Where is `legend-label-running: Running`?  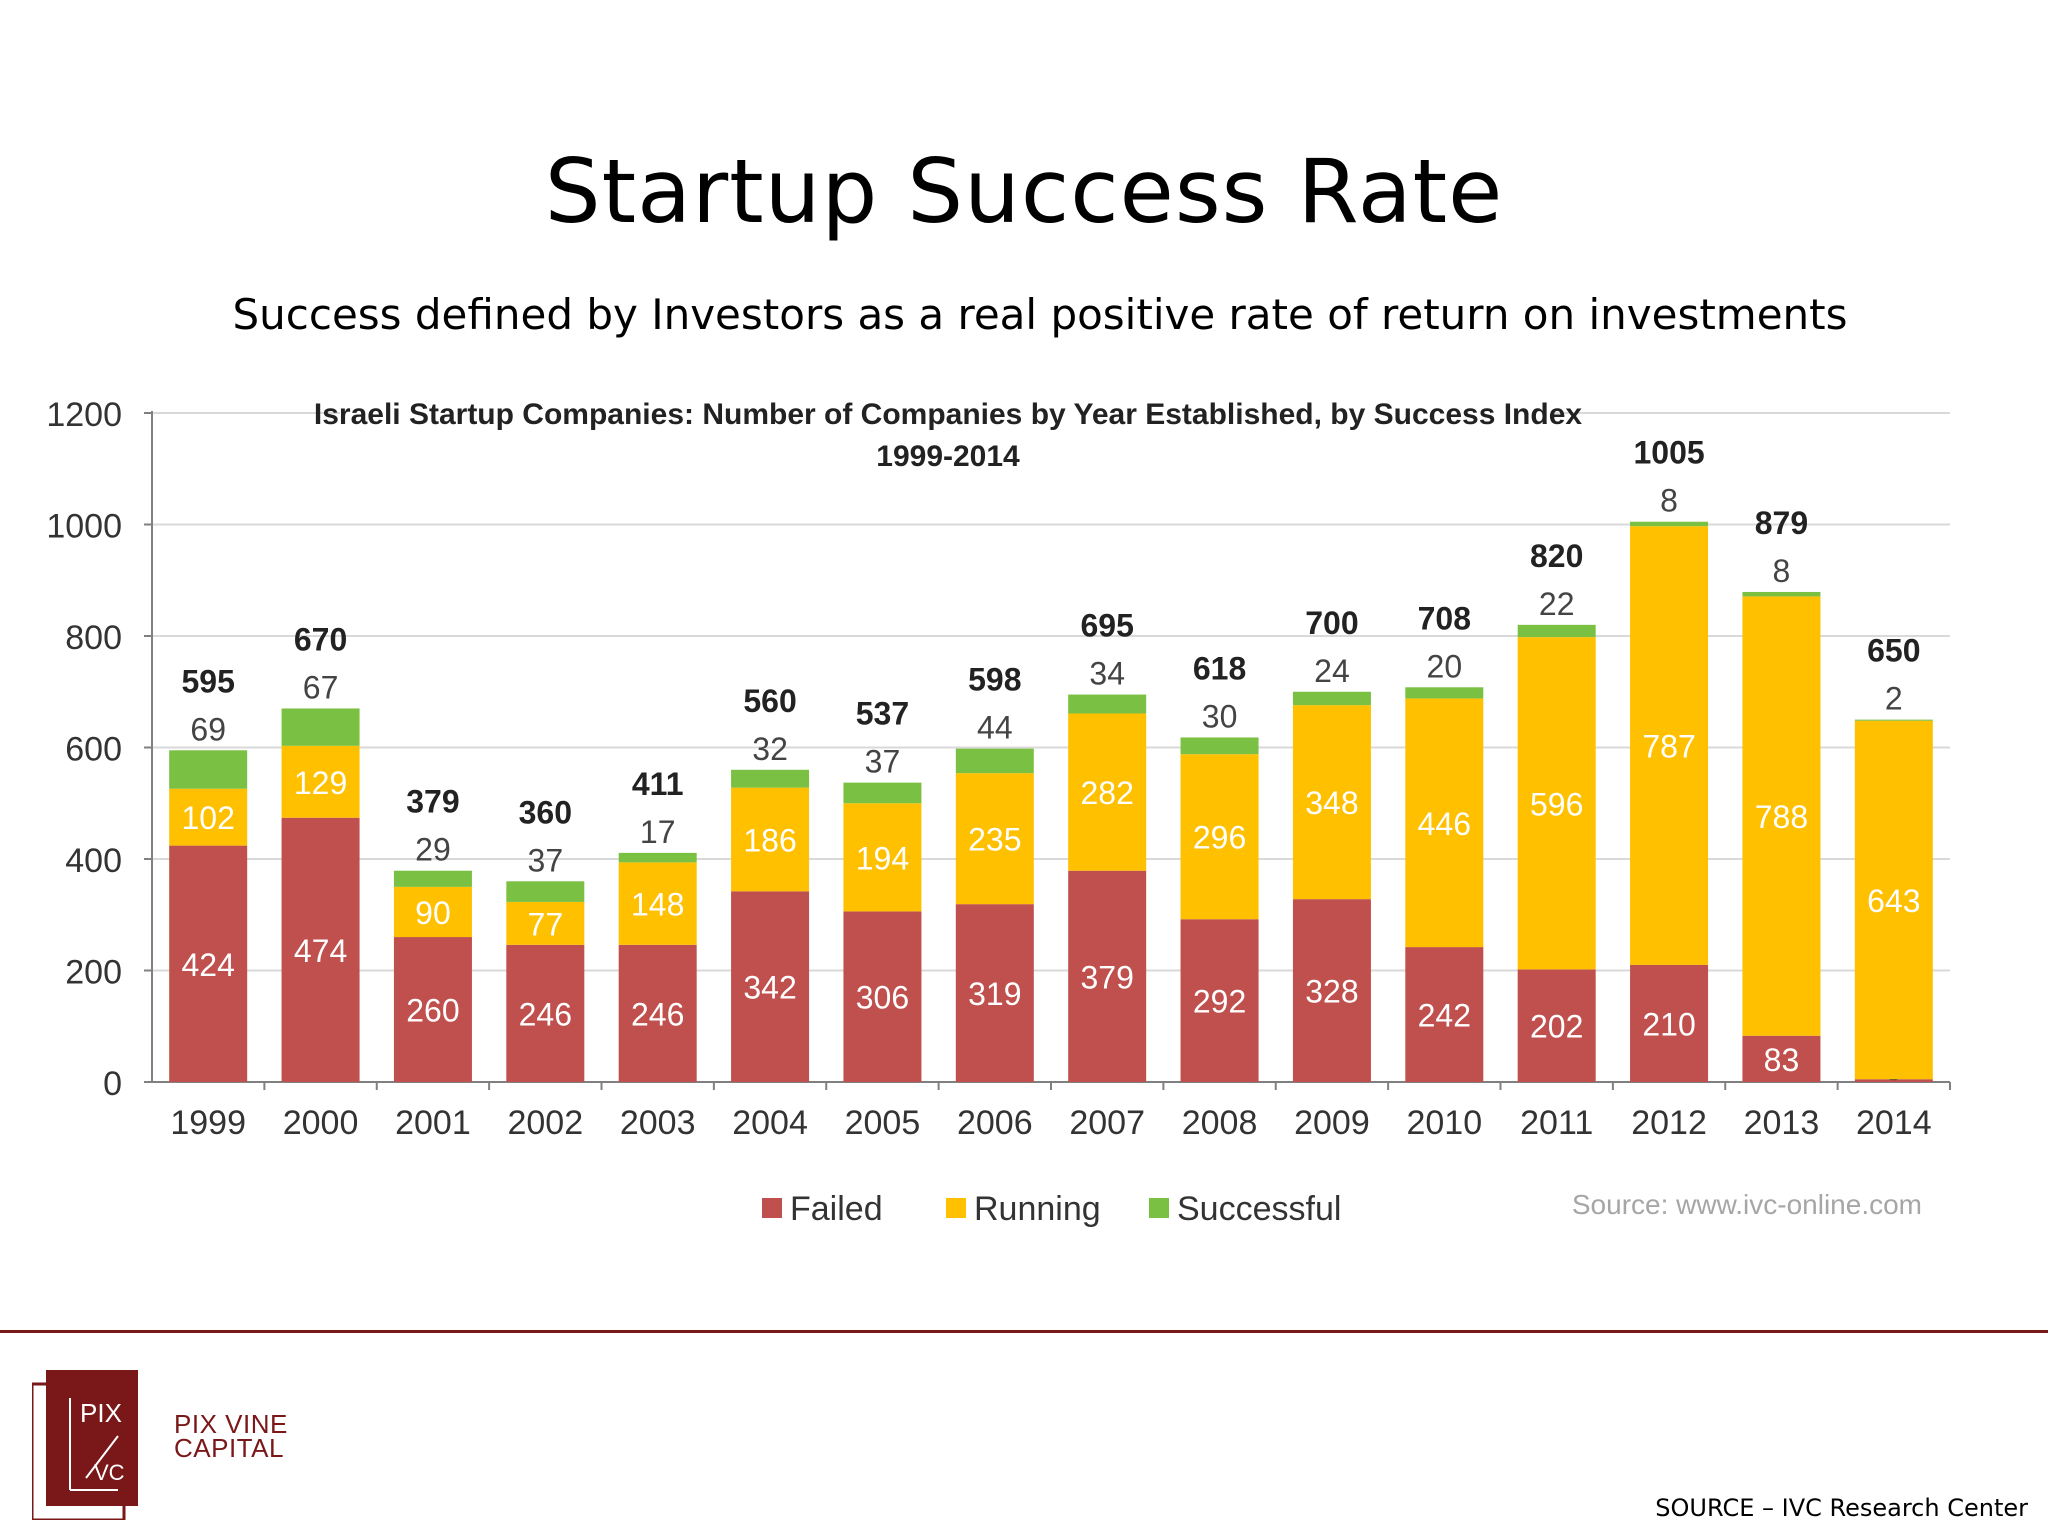 legend-label-running: Running is located at coordinates (1037, 1209).